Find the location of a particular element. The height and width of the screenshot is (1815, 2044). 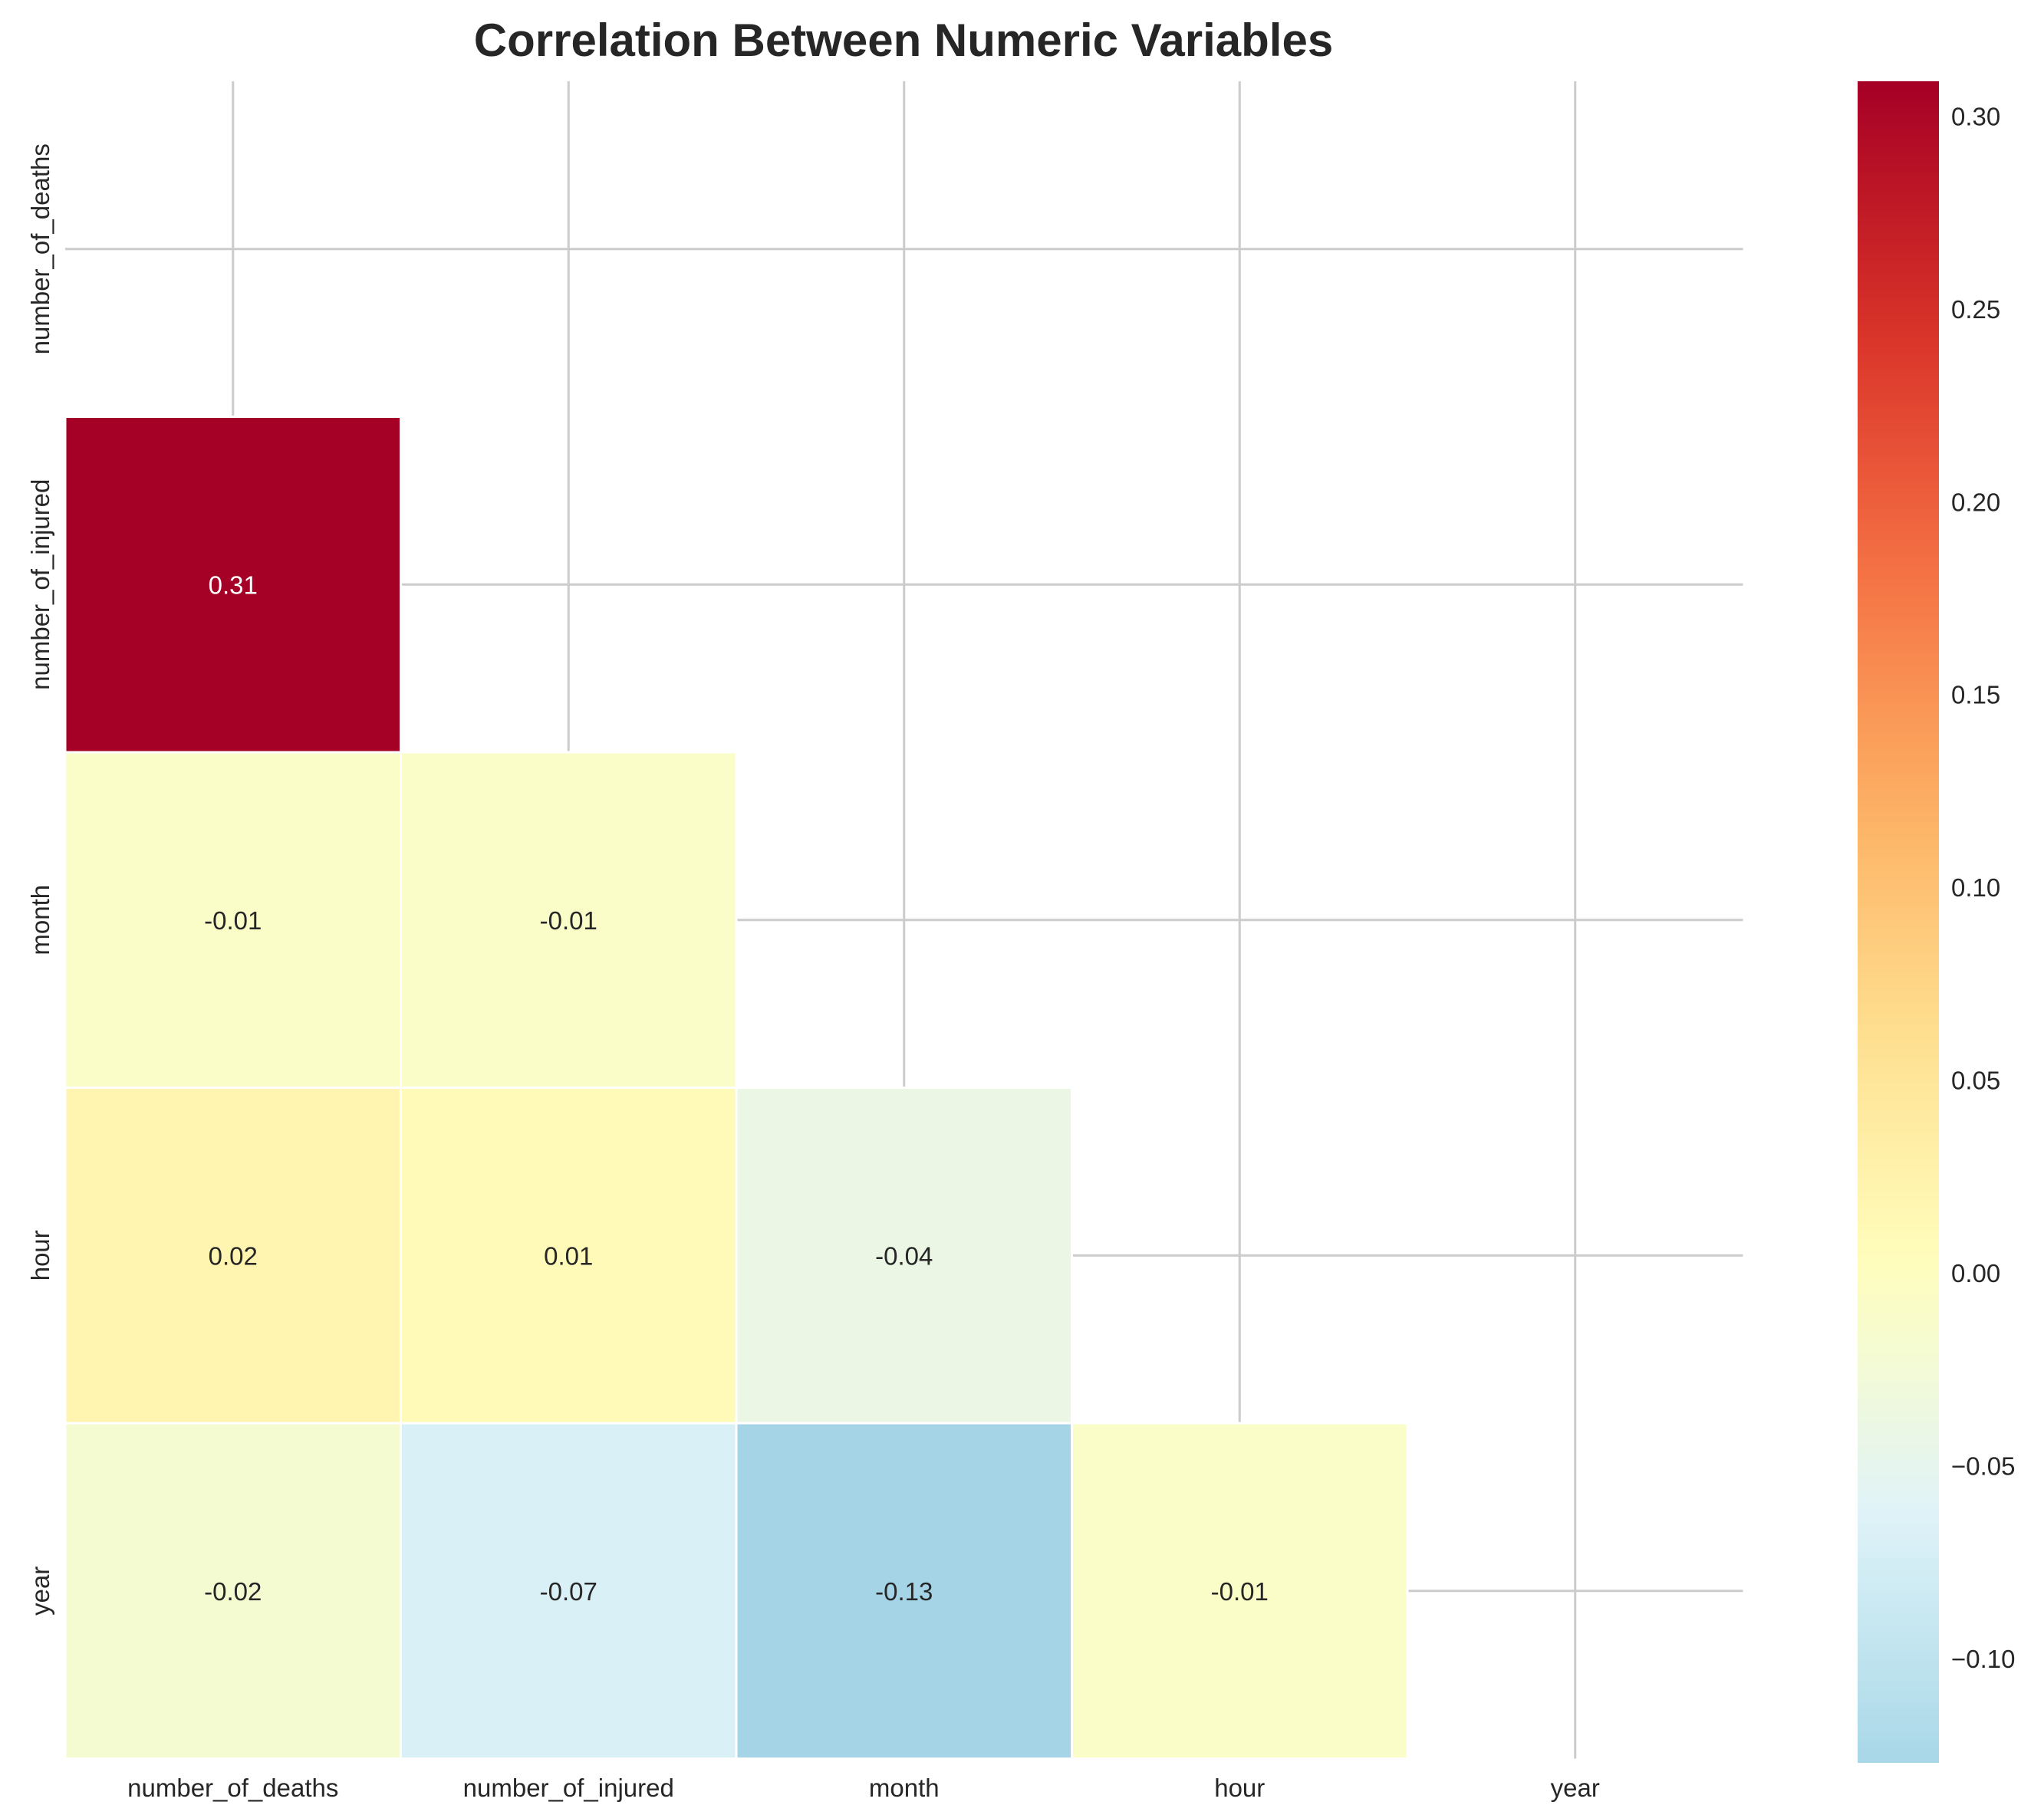

colorbar: 0.30 0.25 0.20 0.15 0.10 0.05 0.00 −0.05 −0.10 is located at coordinates (1937, 922).